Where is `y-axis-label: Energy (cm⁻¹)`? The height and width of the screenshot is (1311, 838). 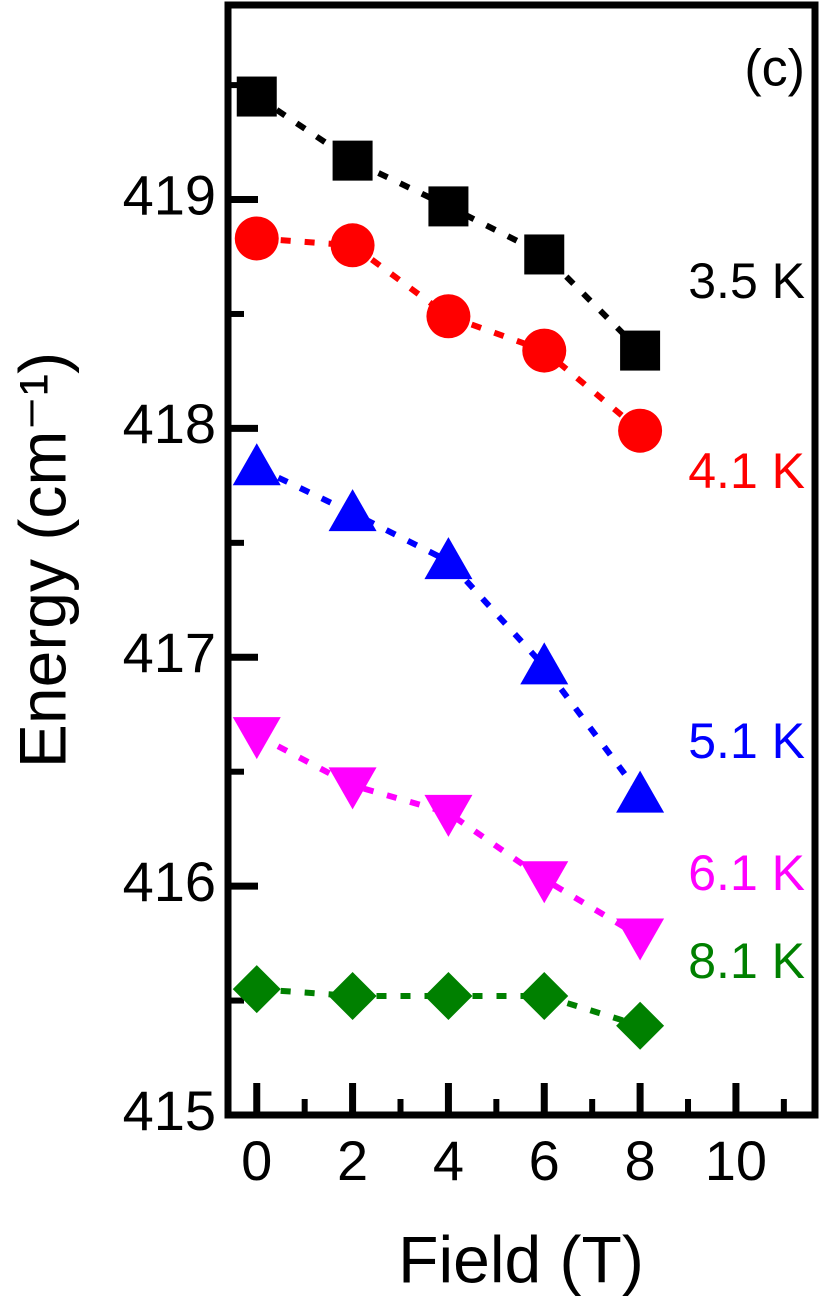
y-axis-label: Energy (cm⁻¹) is located at coordinates (42, 560).